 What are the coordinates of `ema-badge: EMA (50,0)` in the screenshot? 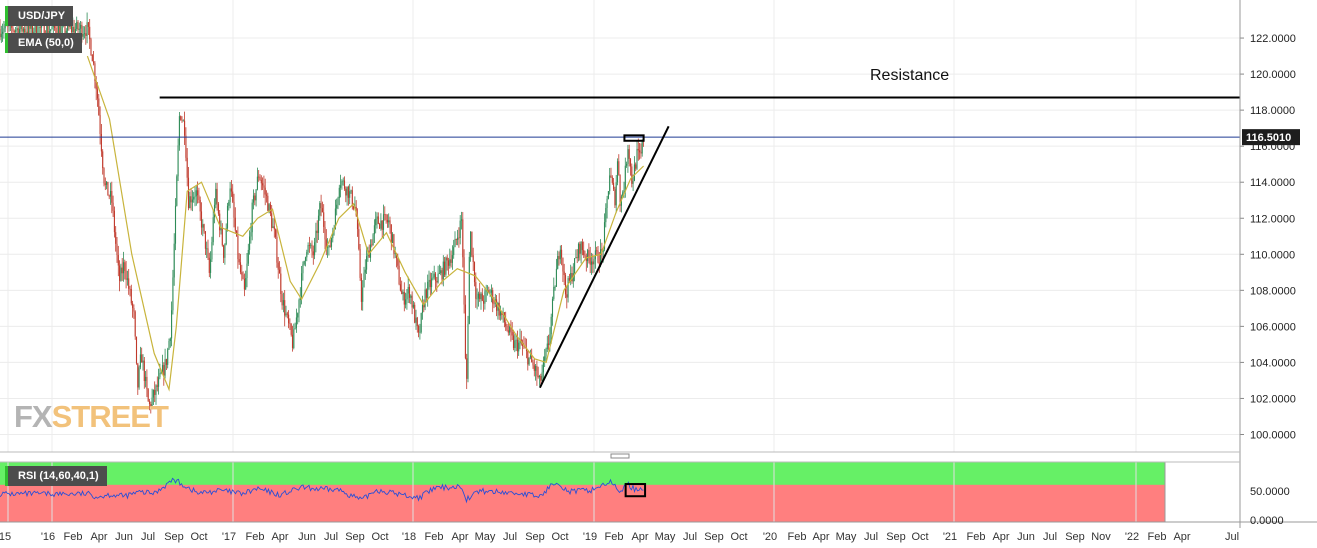 It's located at (43, 43).